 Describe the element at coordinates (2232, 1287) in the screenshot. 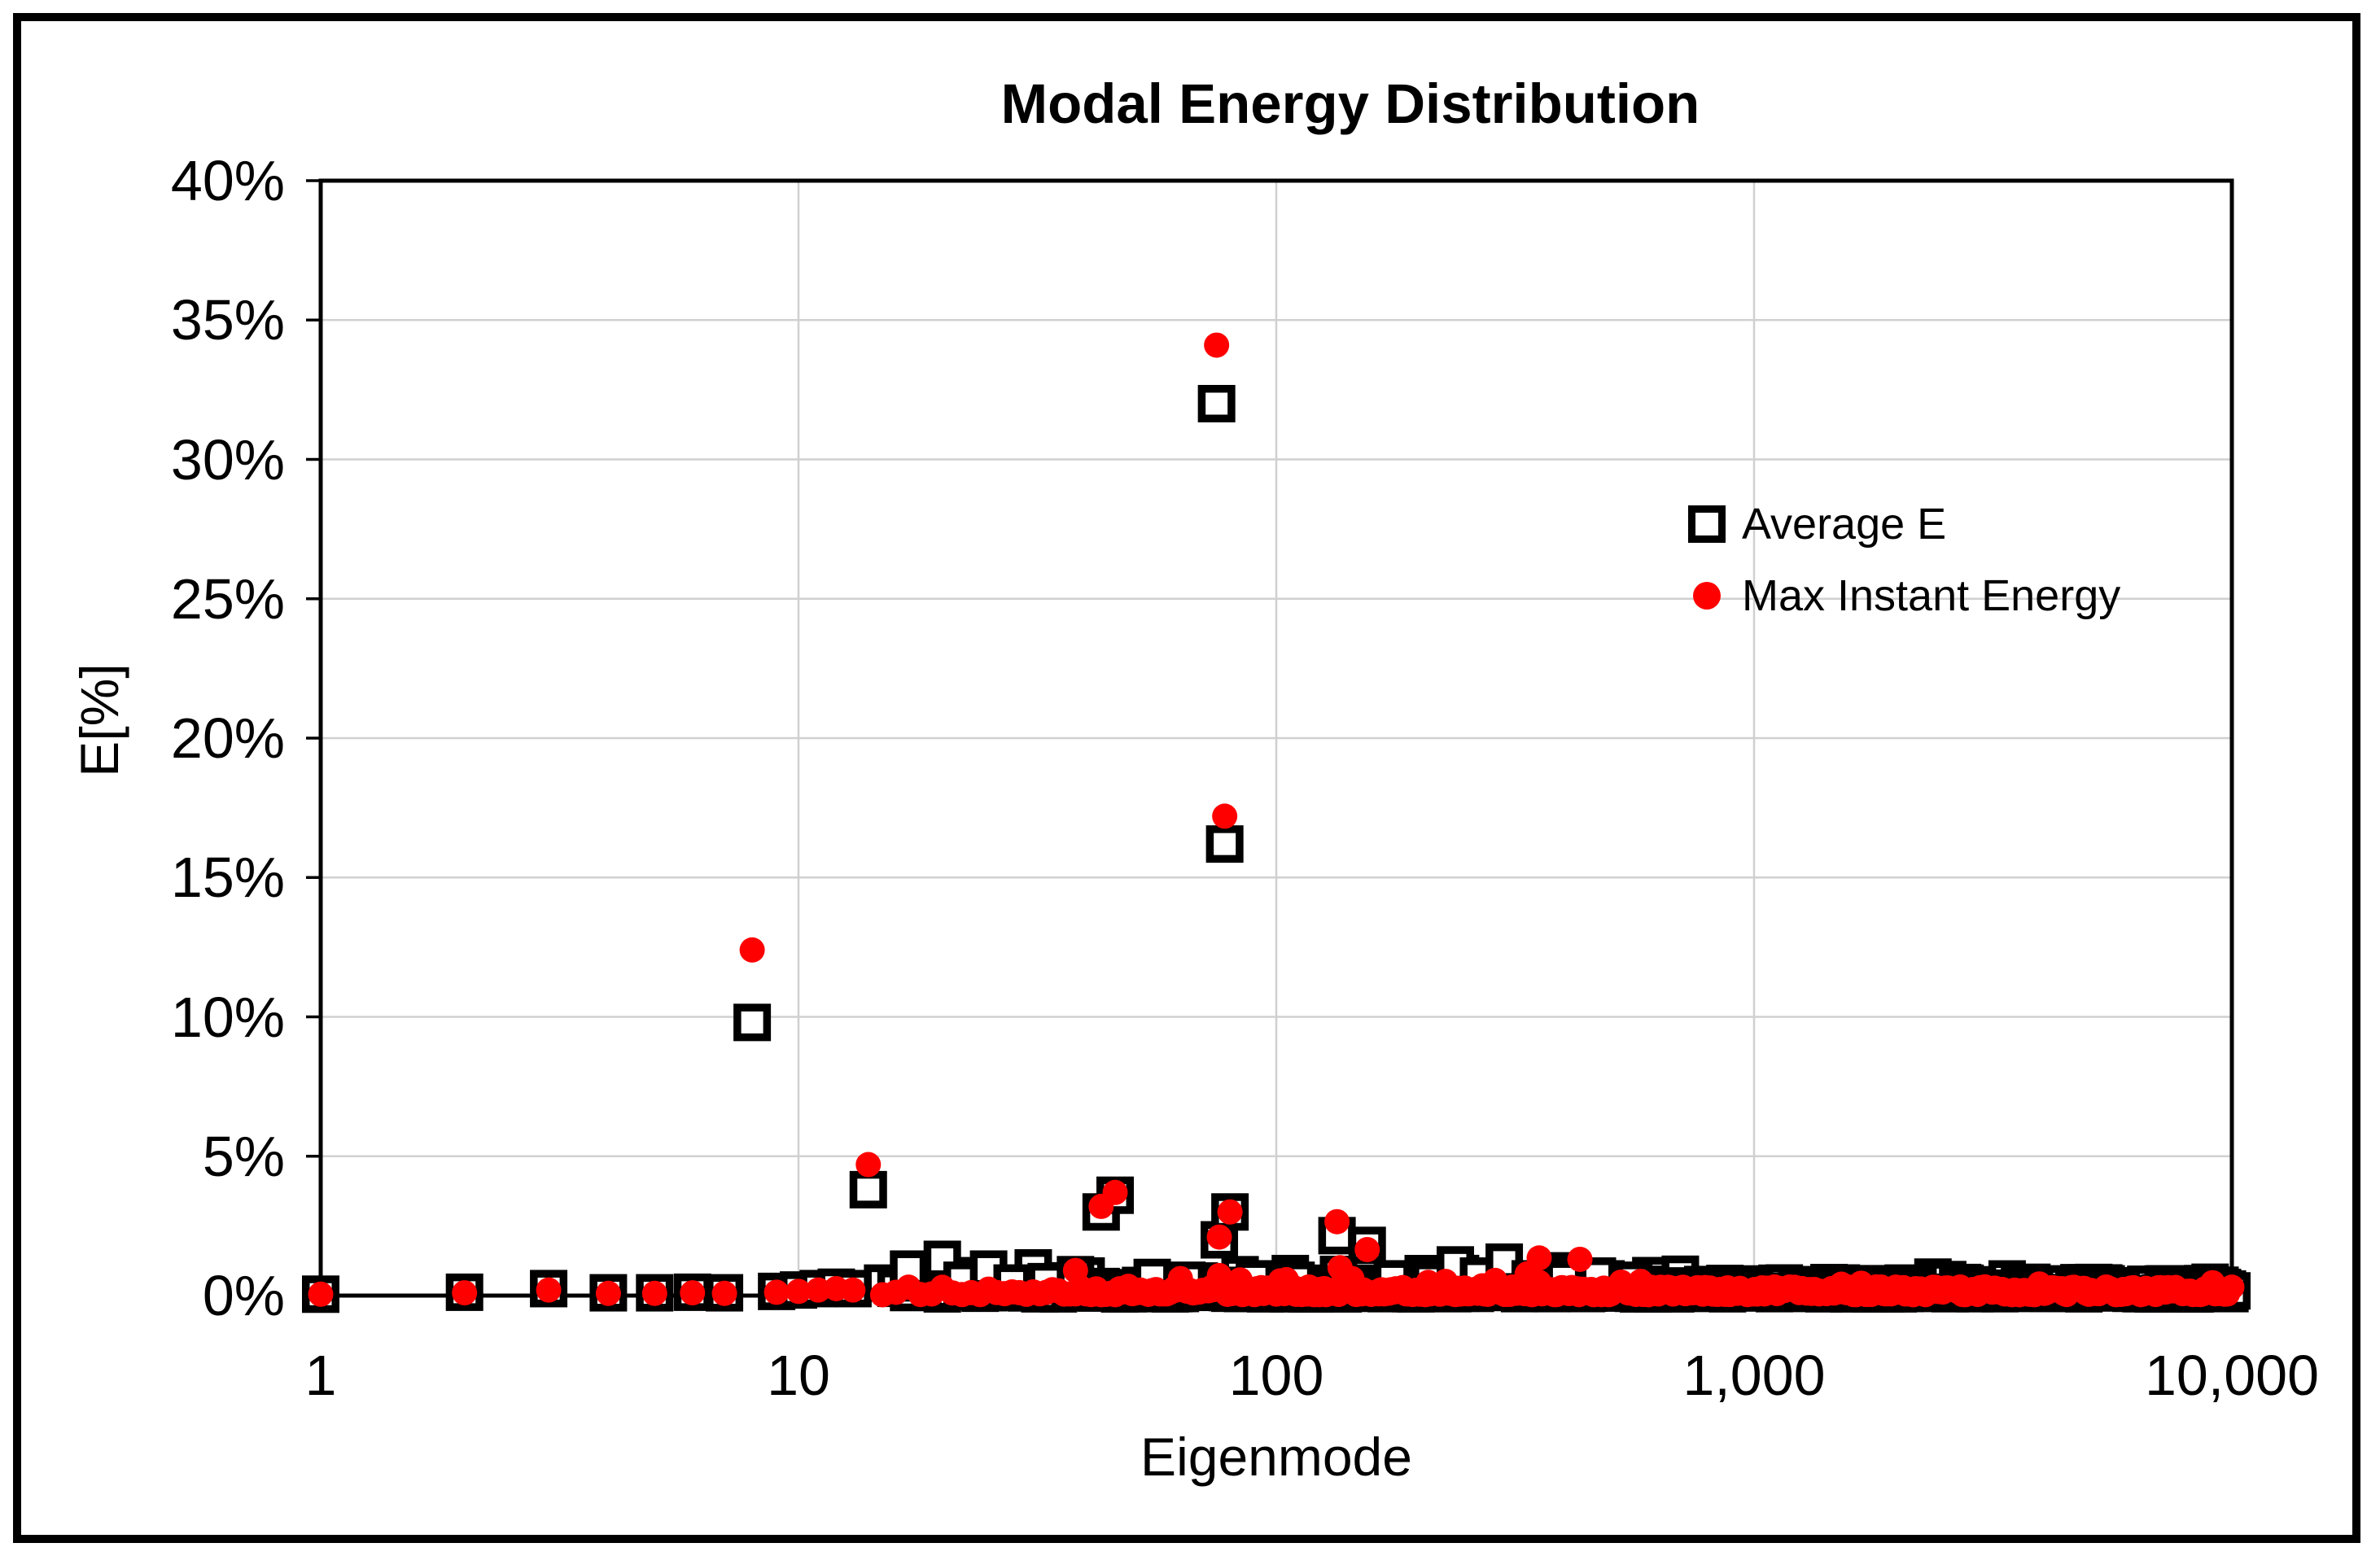

I see `band-max-marker` at that location.